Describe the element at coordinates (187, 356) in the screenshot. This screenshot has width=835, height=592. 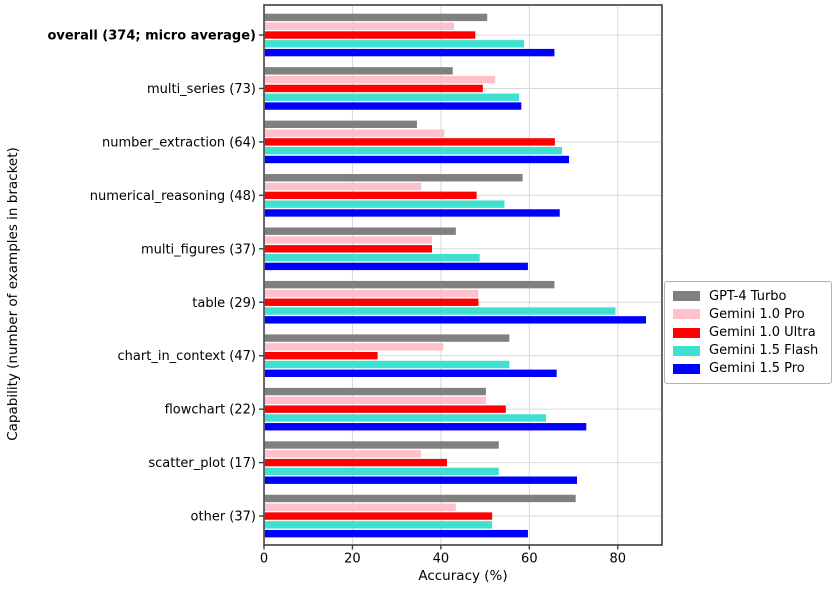
I see `category-label: chart_in_context (47)` at that location.